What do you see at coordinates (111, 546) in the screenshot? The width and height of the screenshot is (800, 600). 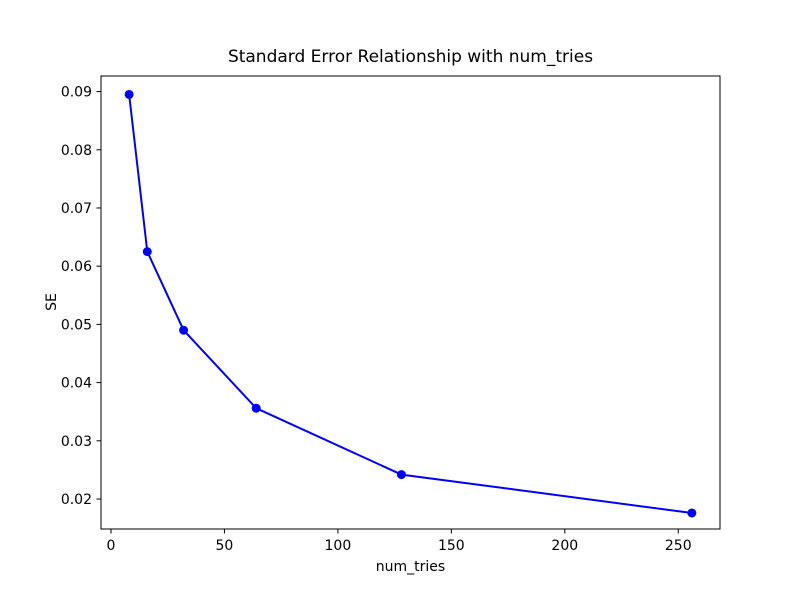 I see `x-tick-label: 0` at bounding box center [111, 546].